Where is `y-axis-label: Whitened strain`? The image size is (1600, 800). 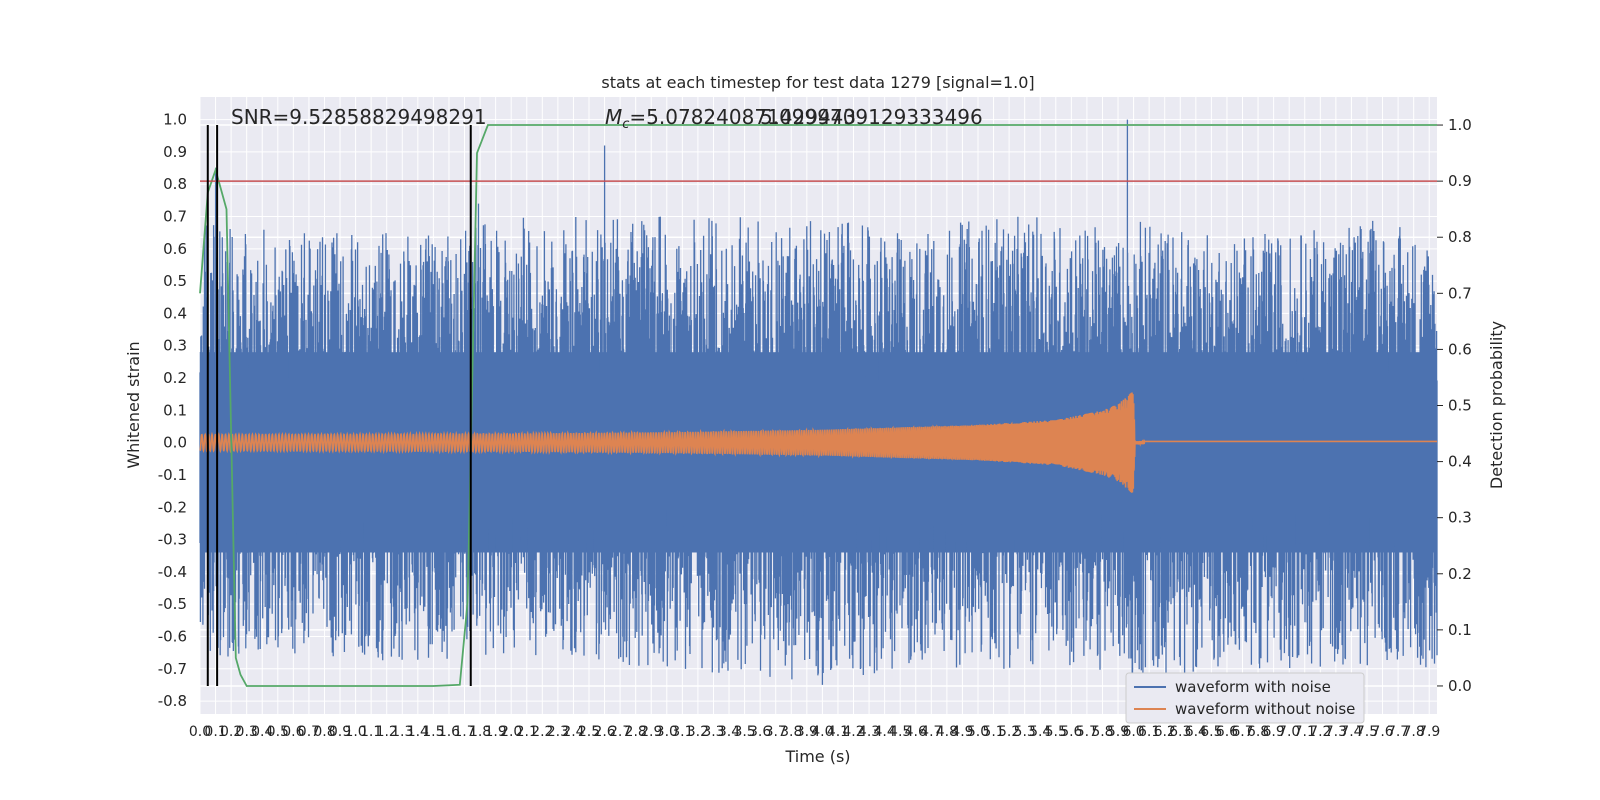 y-axis-label: Whitened strain is located at coordinates (133, 404).